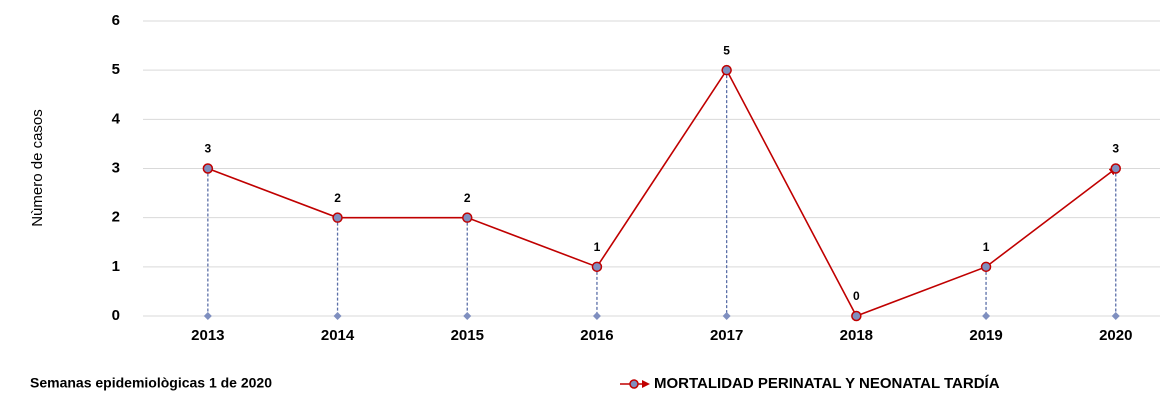 The width and height of the screenshot is (1164, 400). What do you see at coordinates (338, 335) in the screenshot?
I see `x-tick-label: 2014` at bounding box center [338, 335].